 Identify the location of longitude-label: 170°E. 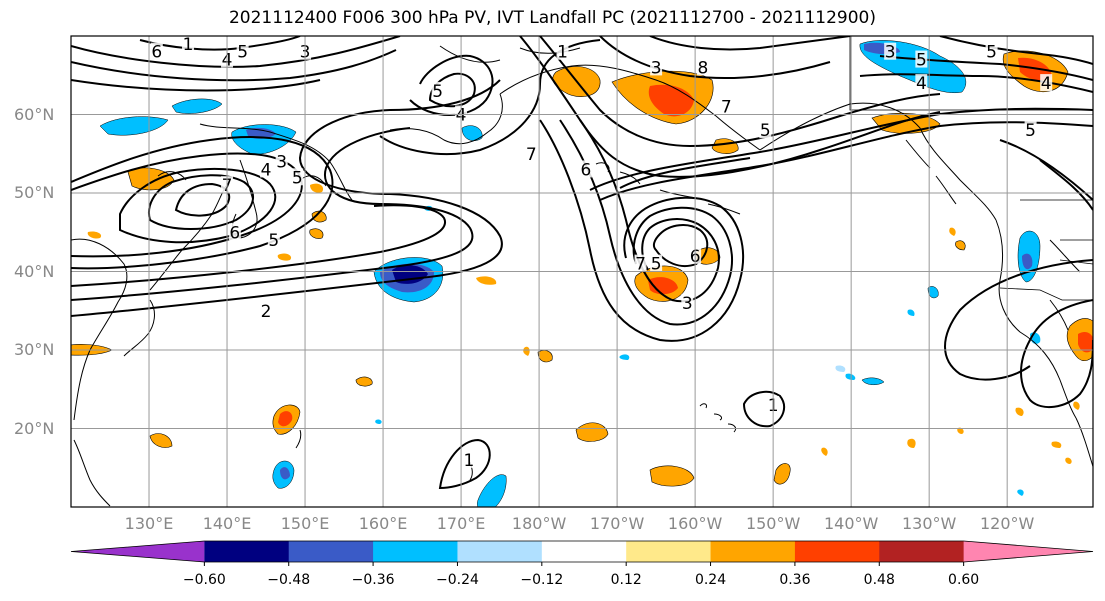
(461, 523).